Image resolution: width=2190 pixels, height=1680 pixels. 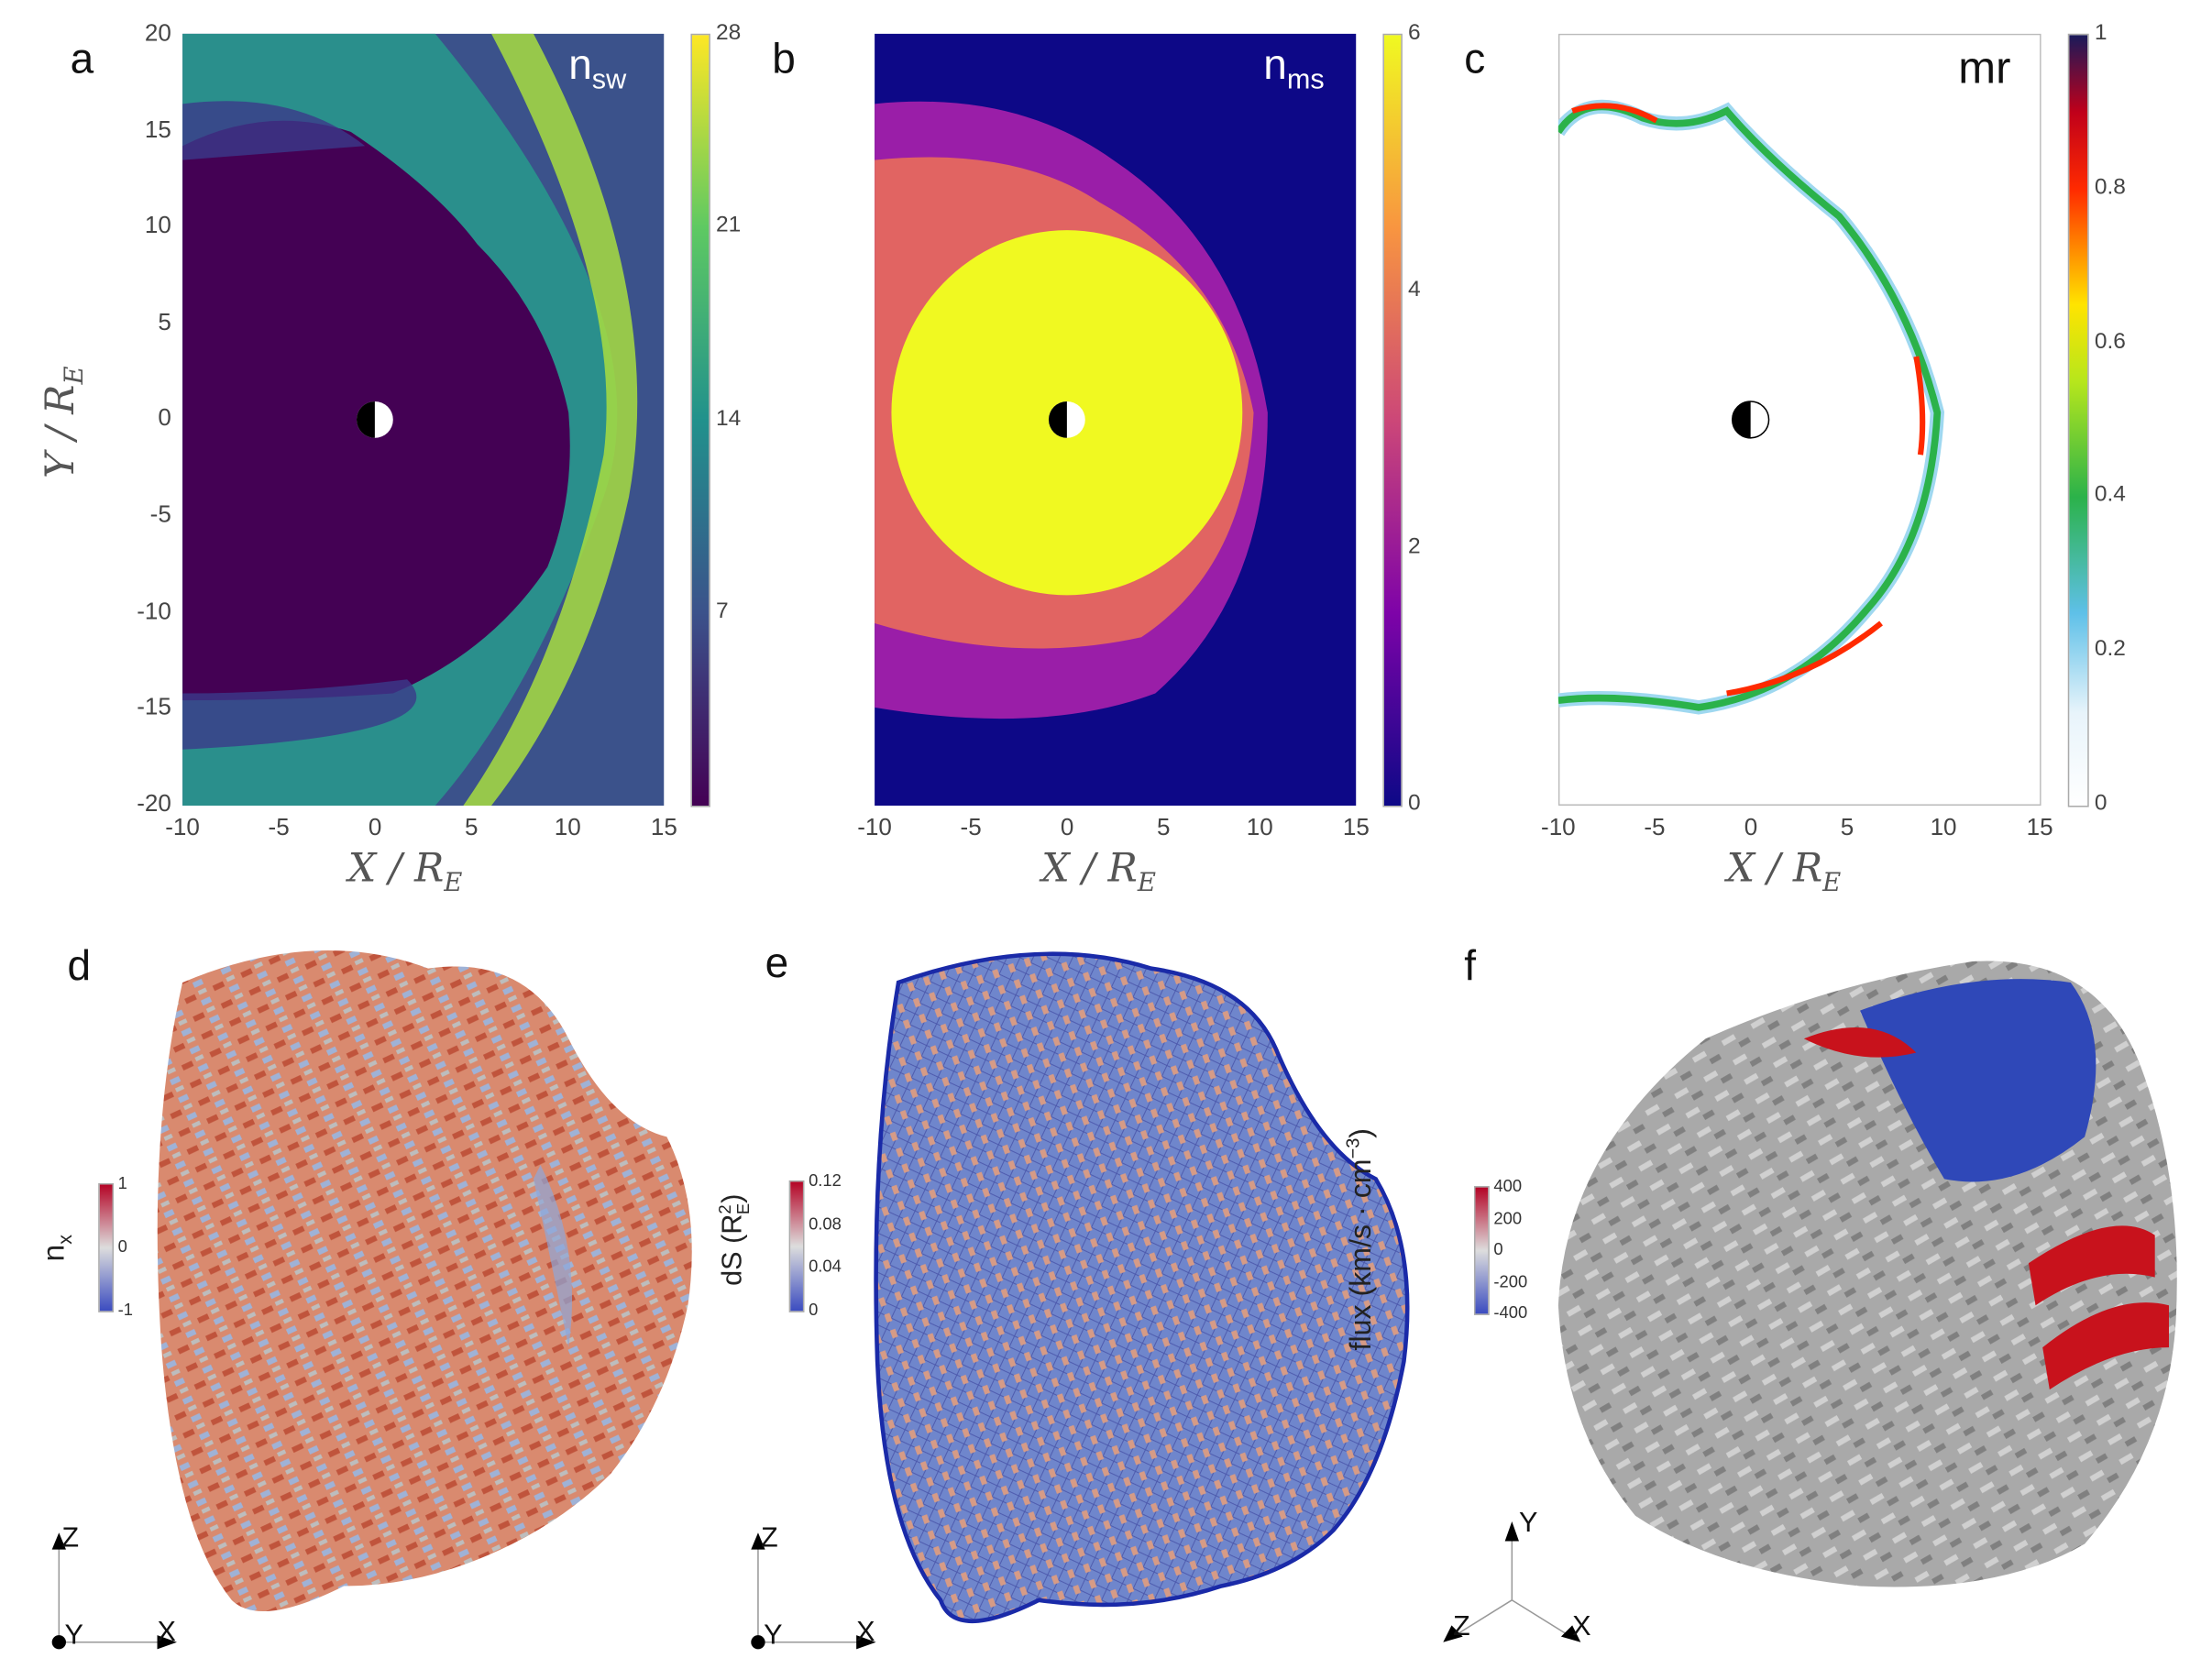 I want to click on colorbar-tick-label: -1, so click(x=125, y=1310).